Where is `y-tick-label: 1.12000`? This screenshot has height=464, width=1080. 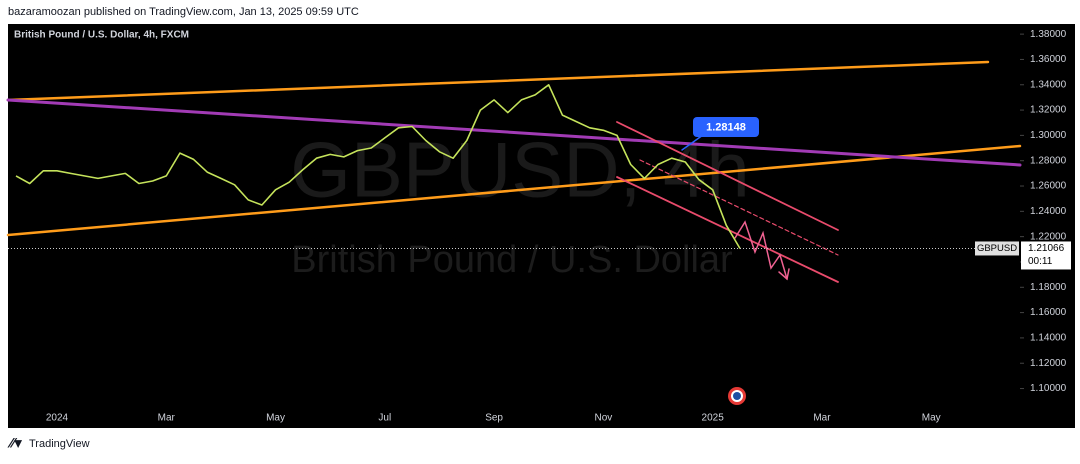
y-tick-label: 1.12000 is located at coordinates (1048, 363).